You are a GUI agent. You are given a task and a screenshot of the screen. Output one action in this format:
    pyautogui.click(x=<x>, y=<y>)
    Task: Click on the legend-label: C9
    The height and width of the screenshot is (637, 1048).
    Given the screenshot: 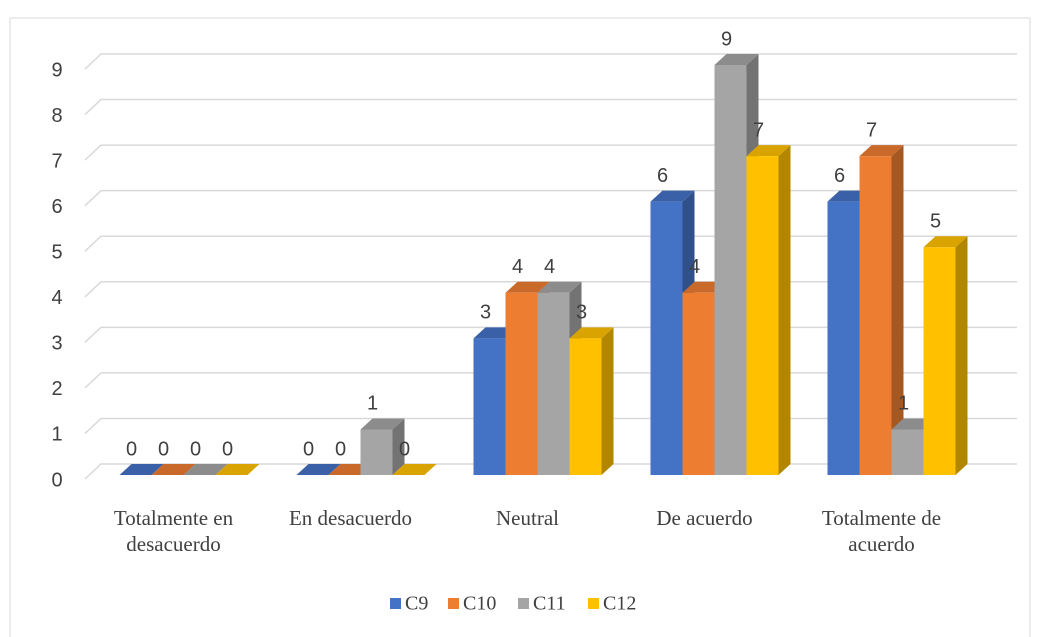 What is the action you would take?
    pyautogui.click(x=416, y=604)
    